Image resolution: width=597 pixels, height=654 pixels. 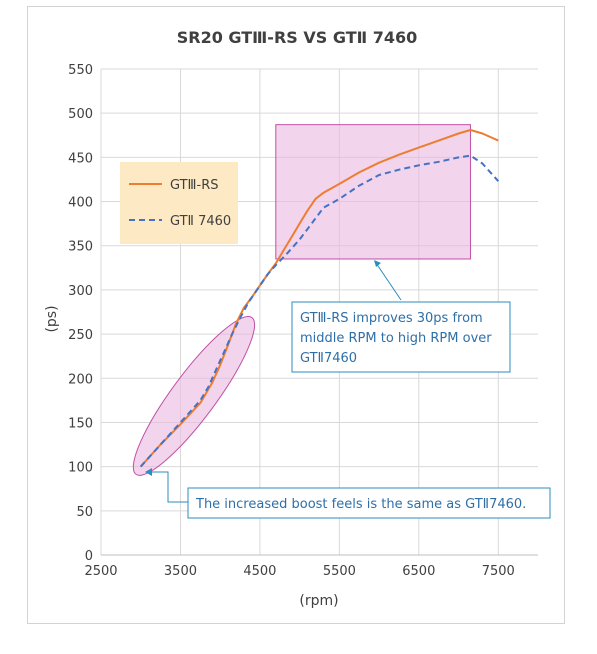 I want to click on x-axis-label: (rpm), so click(x=318, y=601).